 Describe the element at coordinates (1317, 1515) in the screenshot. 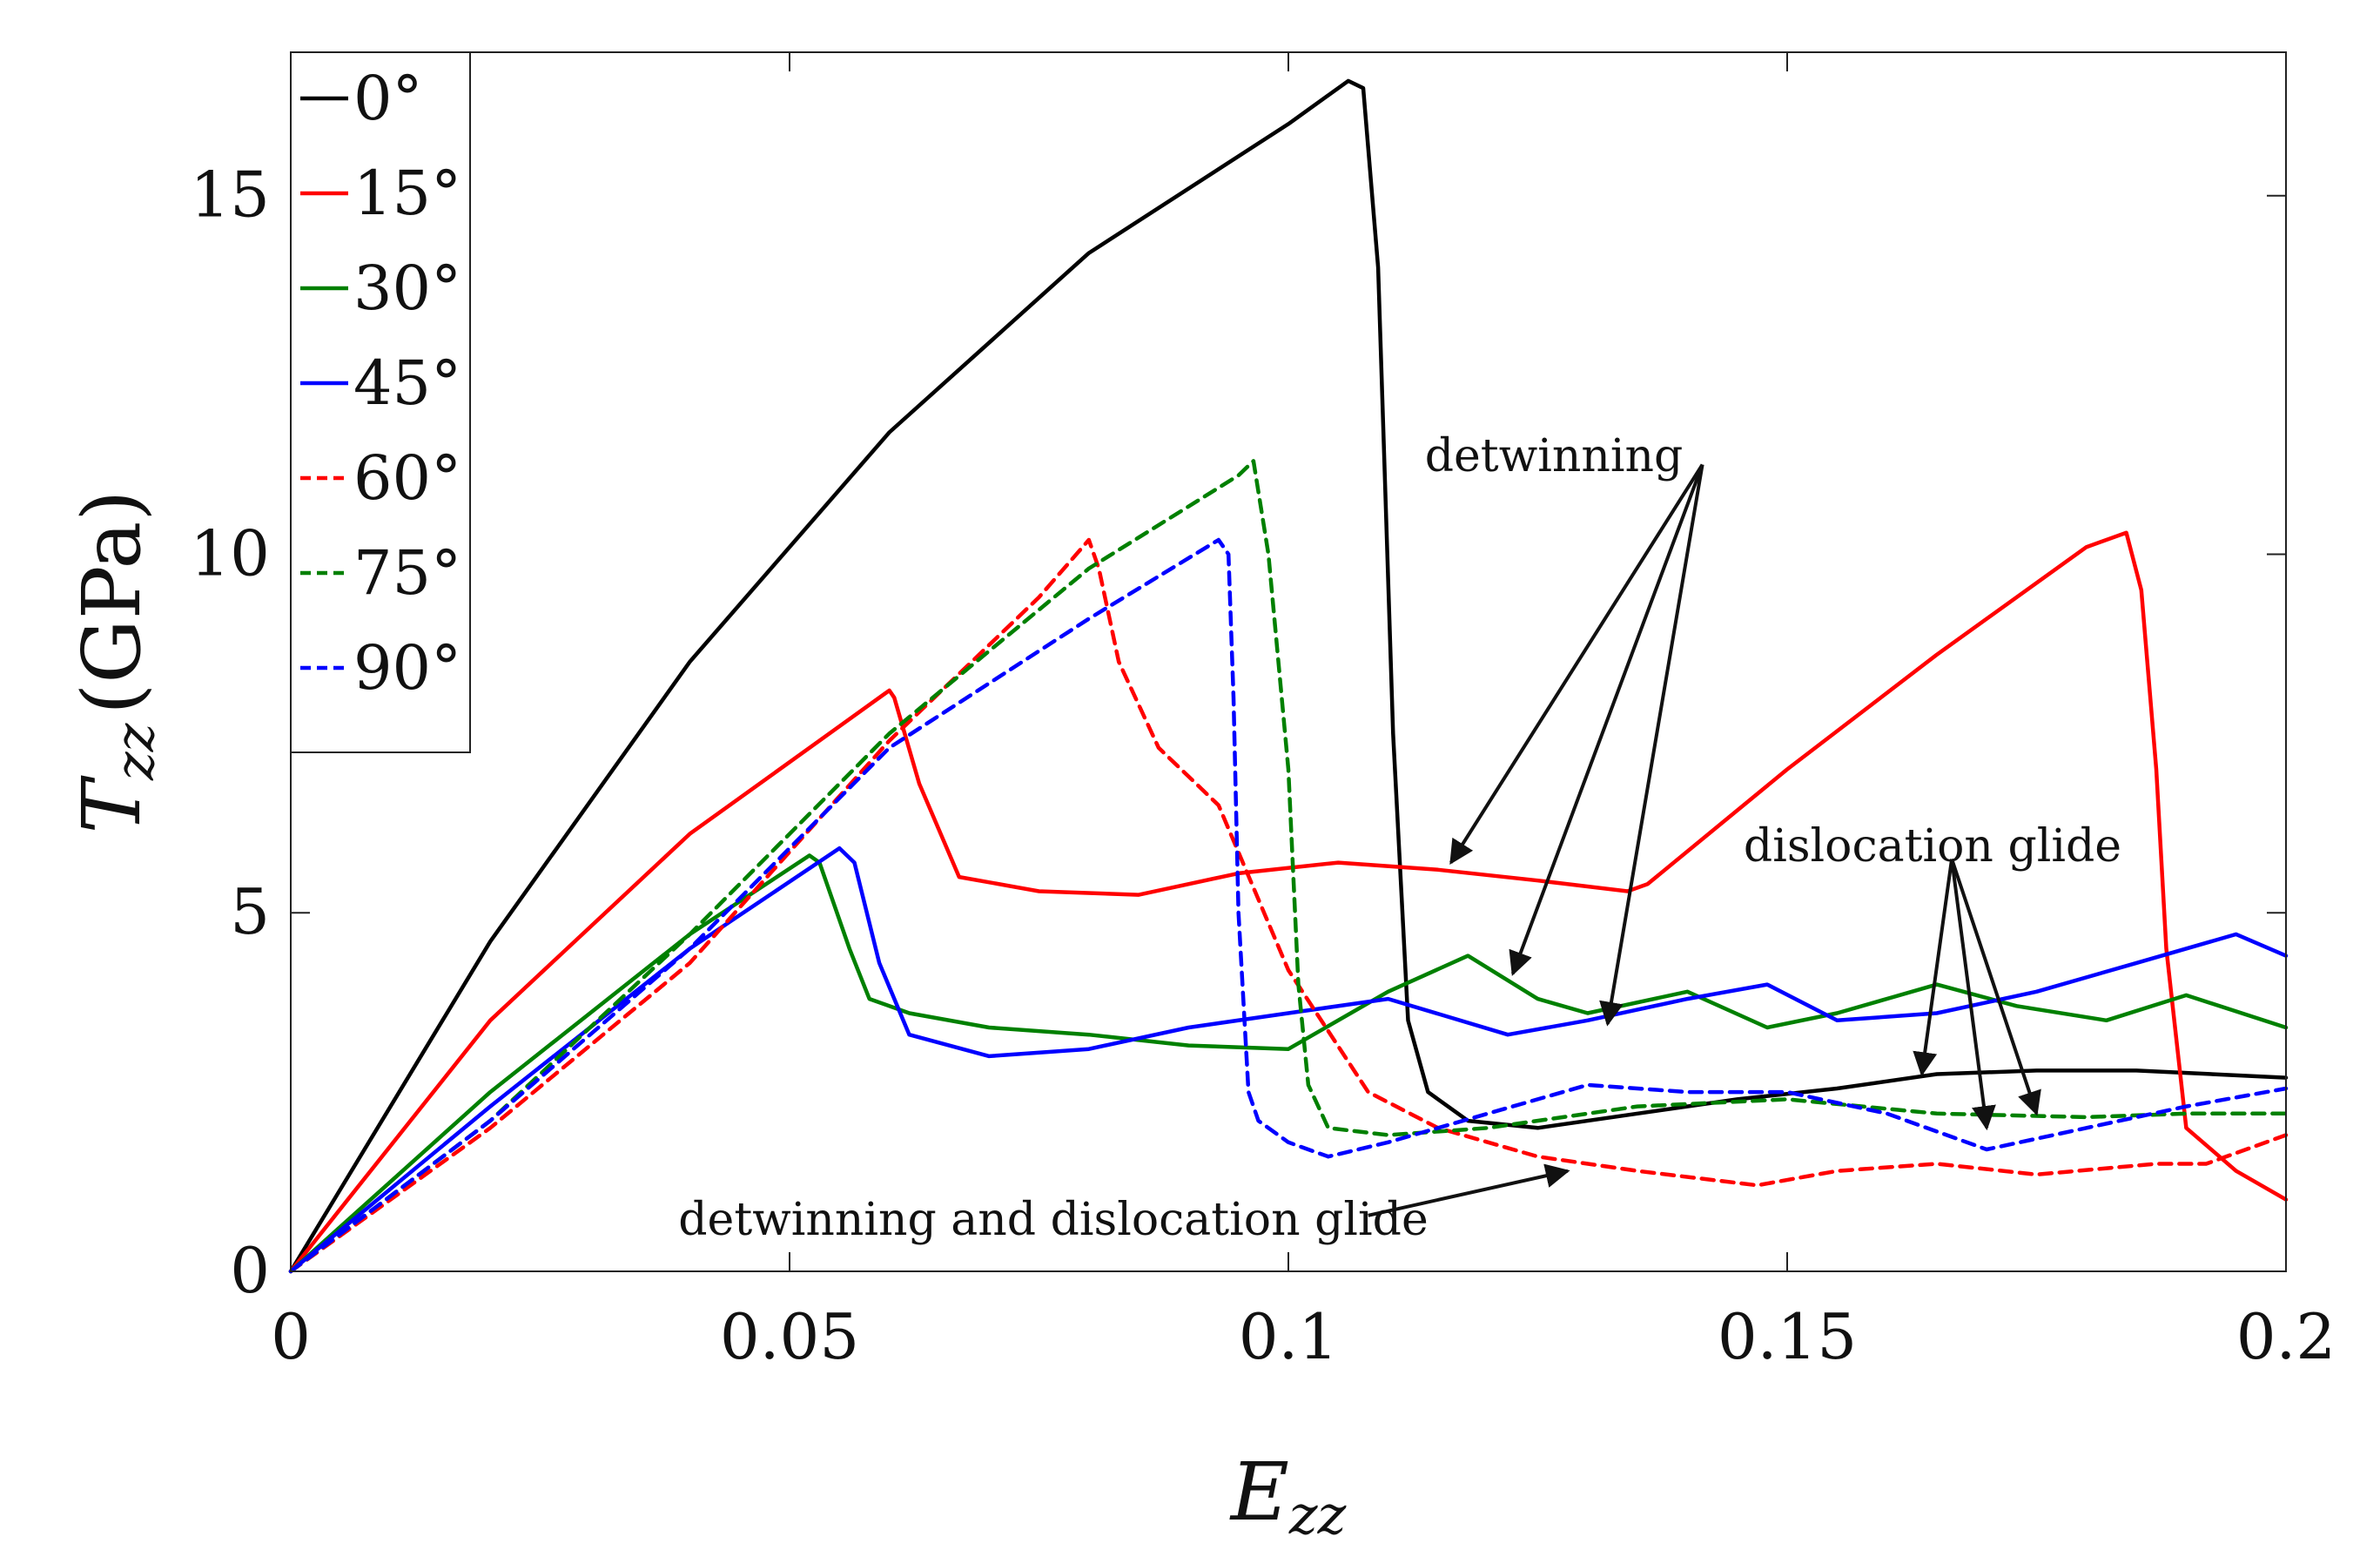

I see `x-axis-label-sub: zz` at that location.